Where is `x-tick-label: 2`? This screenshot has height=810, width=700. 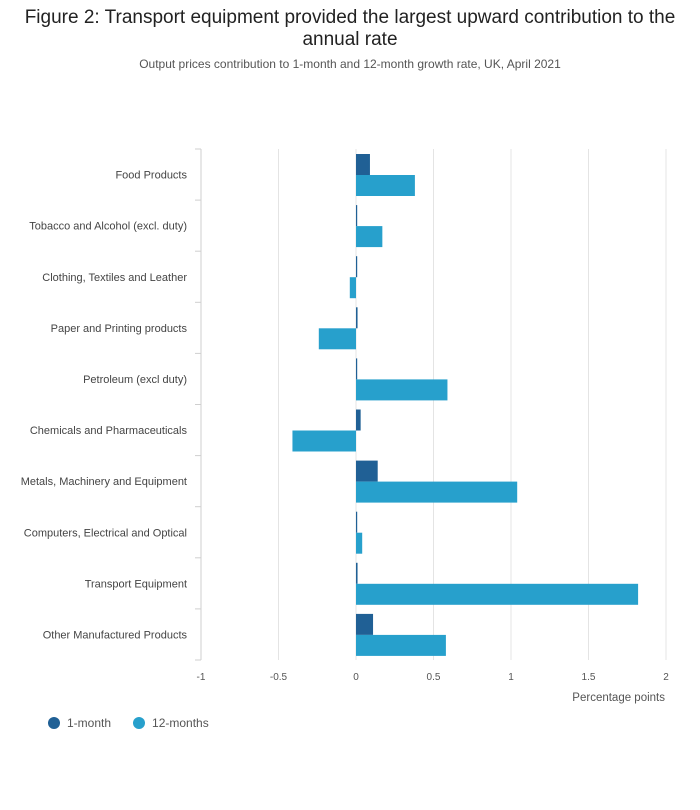
x-tick-label: 2 is located at coordinates (666, 677).